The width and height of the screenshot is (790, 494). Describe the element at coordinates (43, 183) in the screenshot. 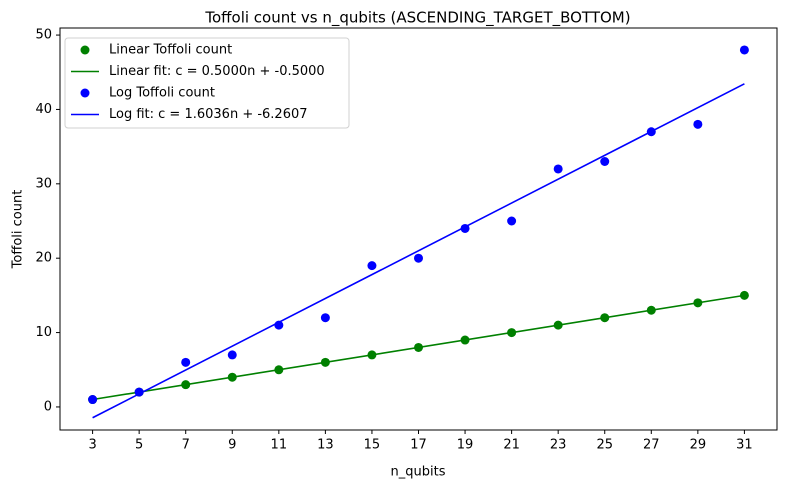

I see `y-tick-label: 30` at that location.